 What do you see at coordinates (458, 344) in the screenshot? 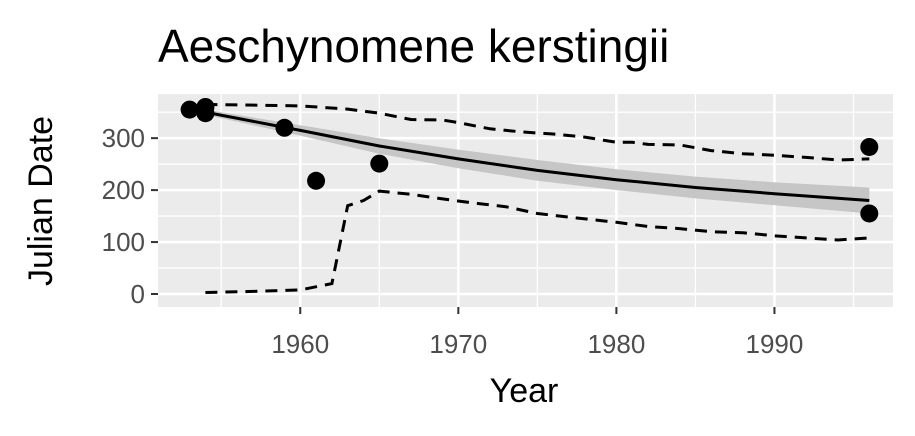
I see `x-tick-label: 1970` at bounding box center [458, 344].